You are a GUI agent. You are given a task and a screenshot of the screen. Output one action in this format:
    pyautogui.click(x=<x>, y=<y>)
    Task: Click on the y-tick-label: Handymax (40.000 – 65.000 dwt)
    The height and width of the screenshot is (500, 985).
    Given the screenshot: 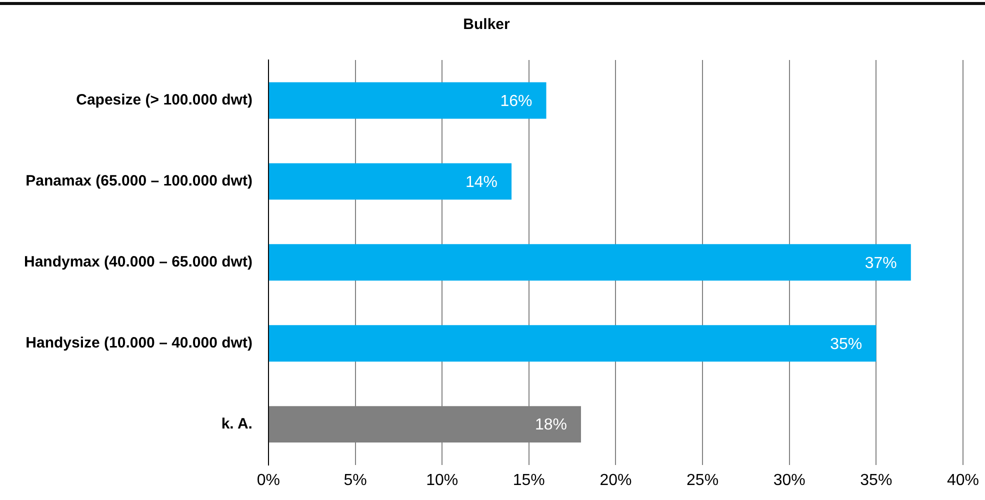 What is the action you would take?
    pyautogui.click(x=138, y=262)
    